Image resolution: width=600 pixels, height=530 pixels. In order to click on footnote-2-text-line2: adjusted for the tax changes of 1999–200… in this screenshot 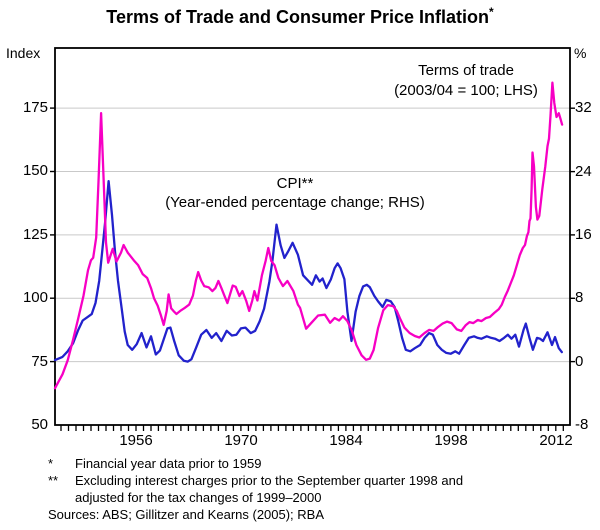, I will do `click(198, 497)`.